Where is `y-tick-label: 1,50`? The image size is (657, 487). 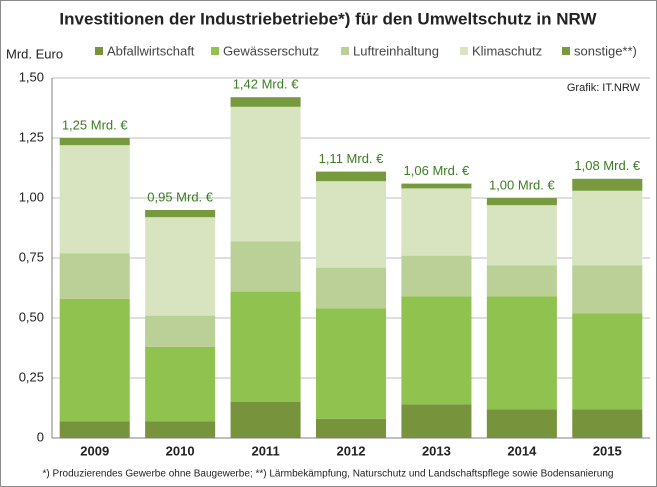
y-tick-label: 1,50 is located at coordinates (31, 76).